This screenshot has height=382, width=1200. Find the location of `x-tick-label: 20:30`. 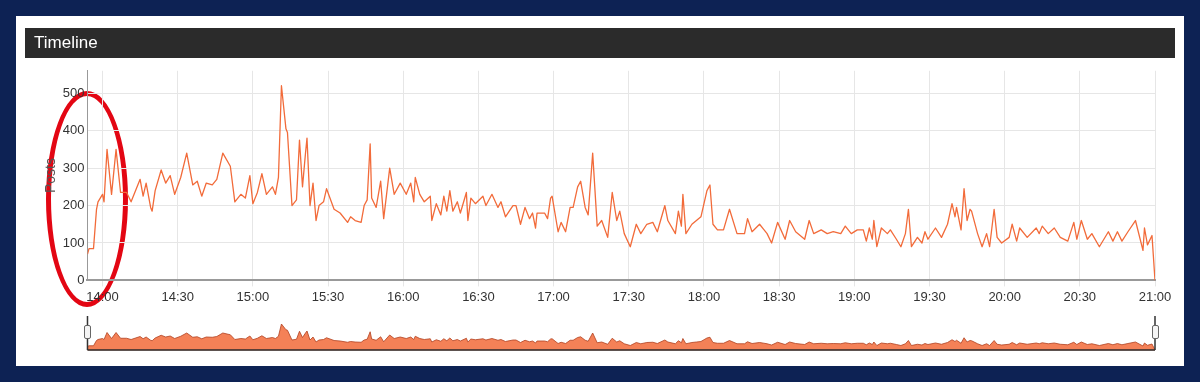

x-tick-label: 20:30 is located at coordinates (1080, 296).